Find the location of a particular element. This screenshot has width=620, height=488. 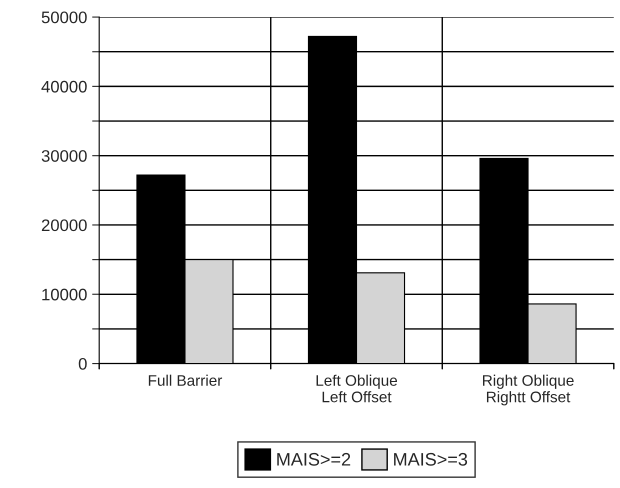

y-tick-label: 40000 is located at coordinates (64, 86).